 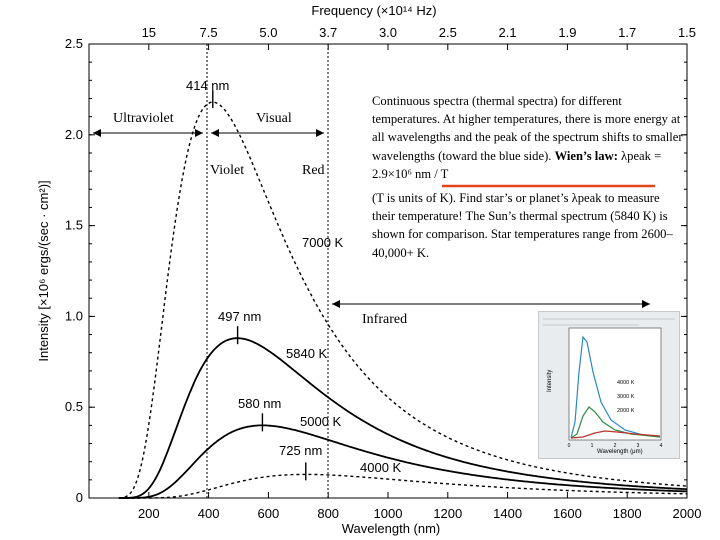 I want to click on inset-x-tick: 2, so click(x=615, y=446).